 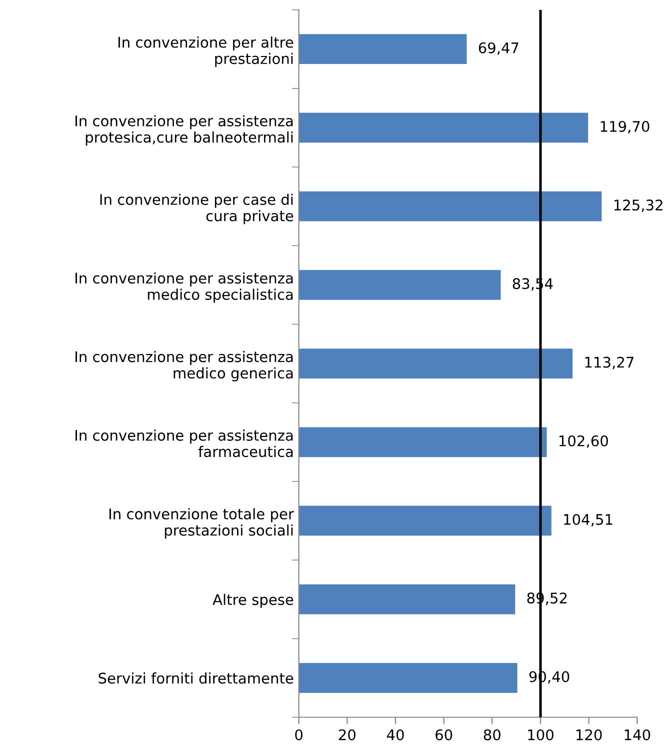 What do you see at coordinates (583, 441) in the screenshot?
I see `data-label: 102,60` at bounding box center [583, 441].